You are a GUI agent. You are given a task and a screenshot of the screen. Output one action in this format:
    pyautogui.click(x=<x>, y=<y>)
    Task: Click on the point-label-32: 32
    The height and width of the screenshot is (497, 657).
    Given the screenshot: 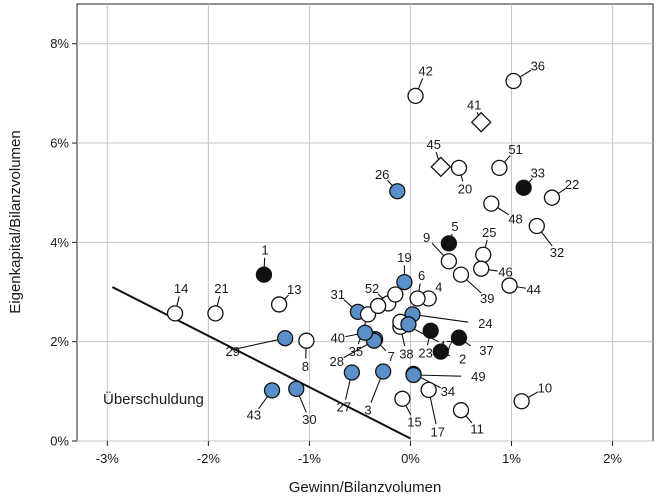 What is the action you would take?
    pyautogui.click(x=557, y=252)
    